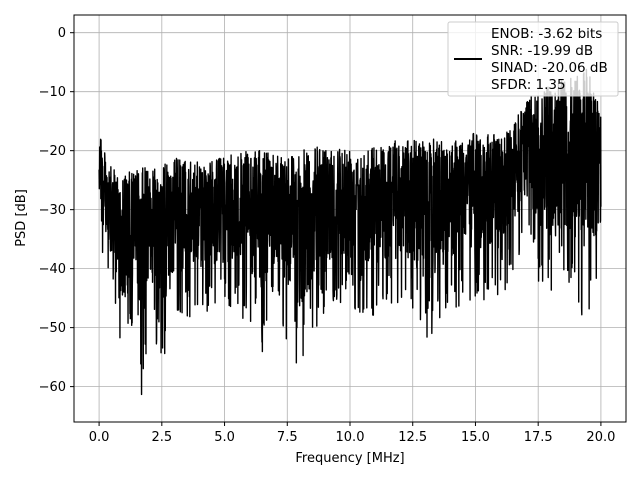 This screenshot has width=640, height=480. I want to click on y-axis-ticks: 0 −10 −20 −30 −40 −50 −60, so click(56, 210).